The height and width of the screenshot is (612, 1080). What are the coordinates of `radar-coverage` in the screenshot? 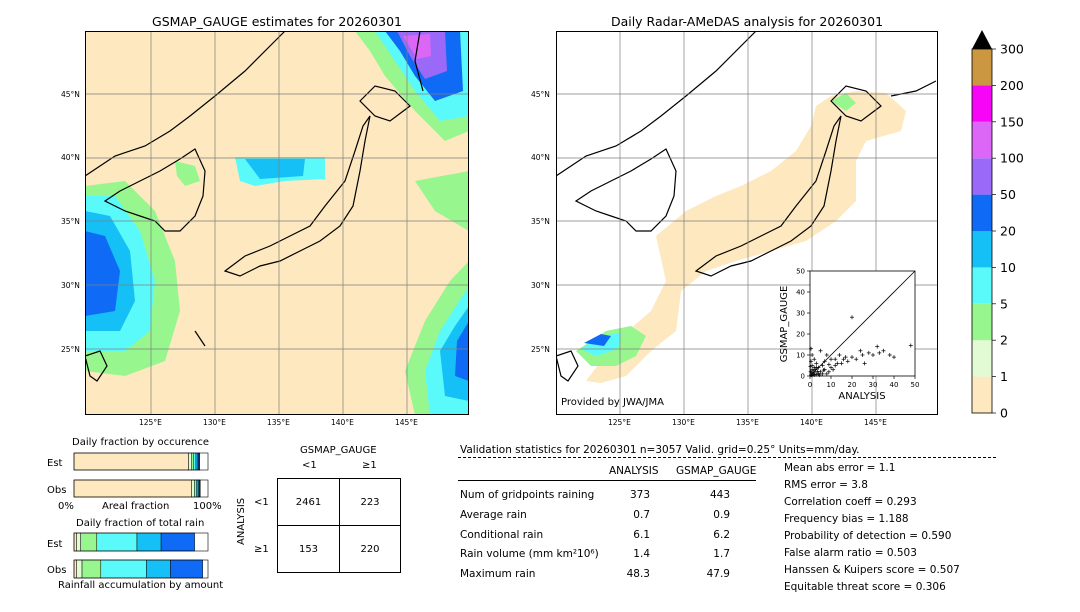 It's located at (746, 237).